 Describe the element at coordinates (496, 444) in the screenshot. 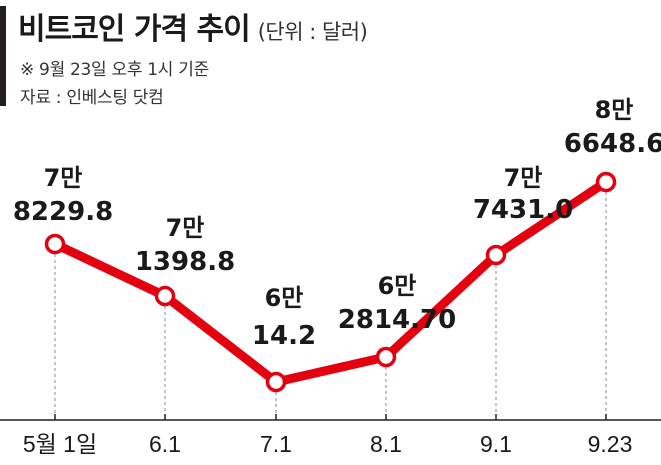

I see `x-tick-label-5: 9.1` at that location.